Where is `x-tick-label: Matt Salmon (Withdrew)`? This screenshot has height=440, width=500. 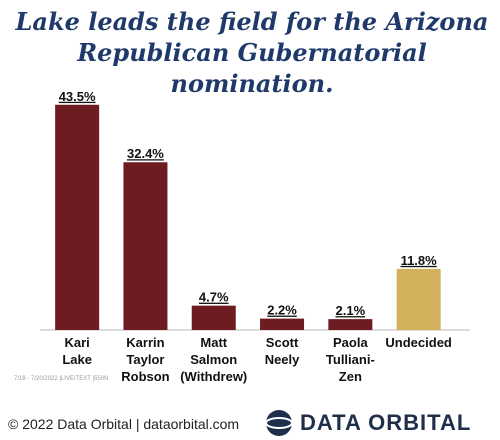
x-tick-label: Matt Salmon (Withdrew) is located at coordinates (214, 359).